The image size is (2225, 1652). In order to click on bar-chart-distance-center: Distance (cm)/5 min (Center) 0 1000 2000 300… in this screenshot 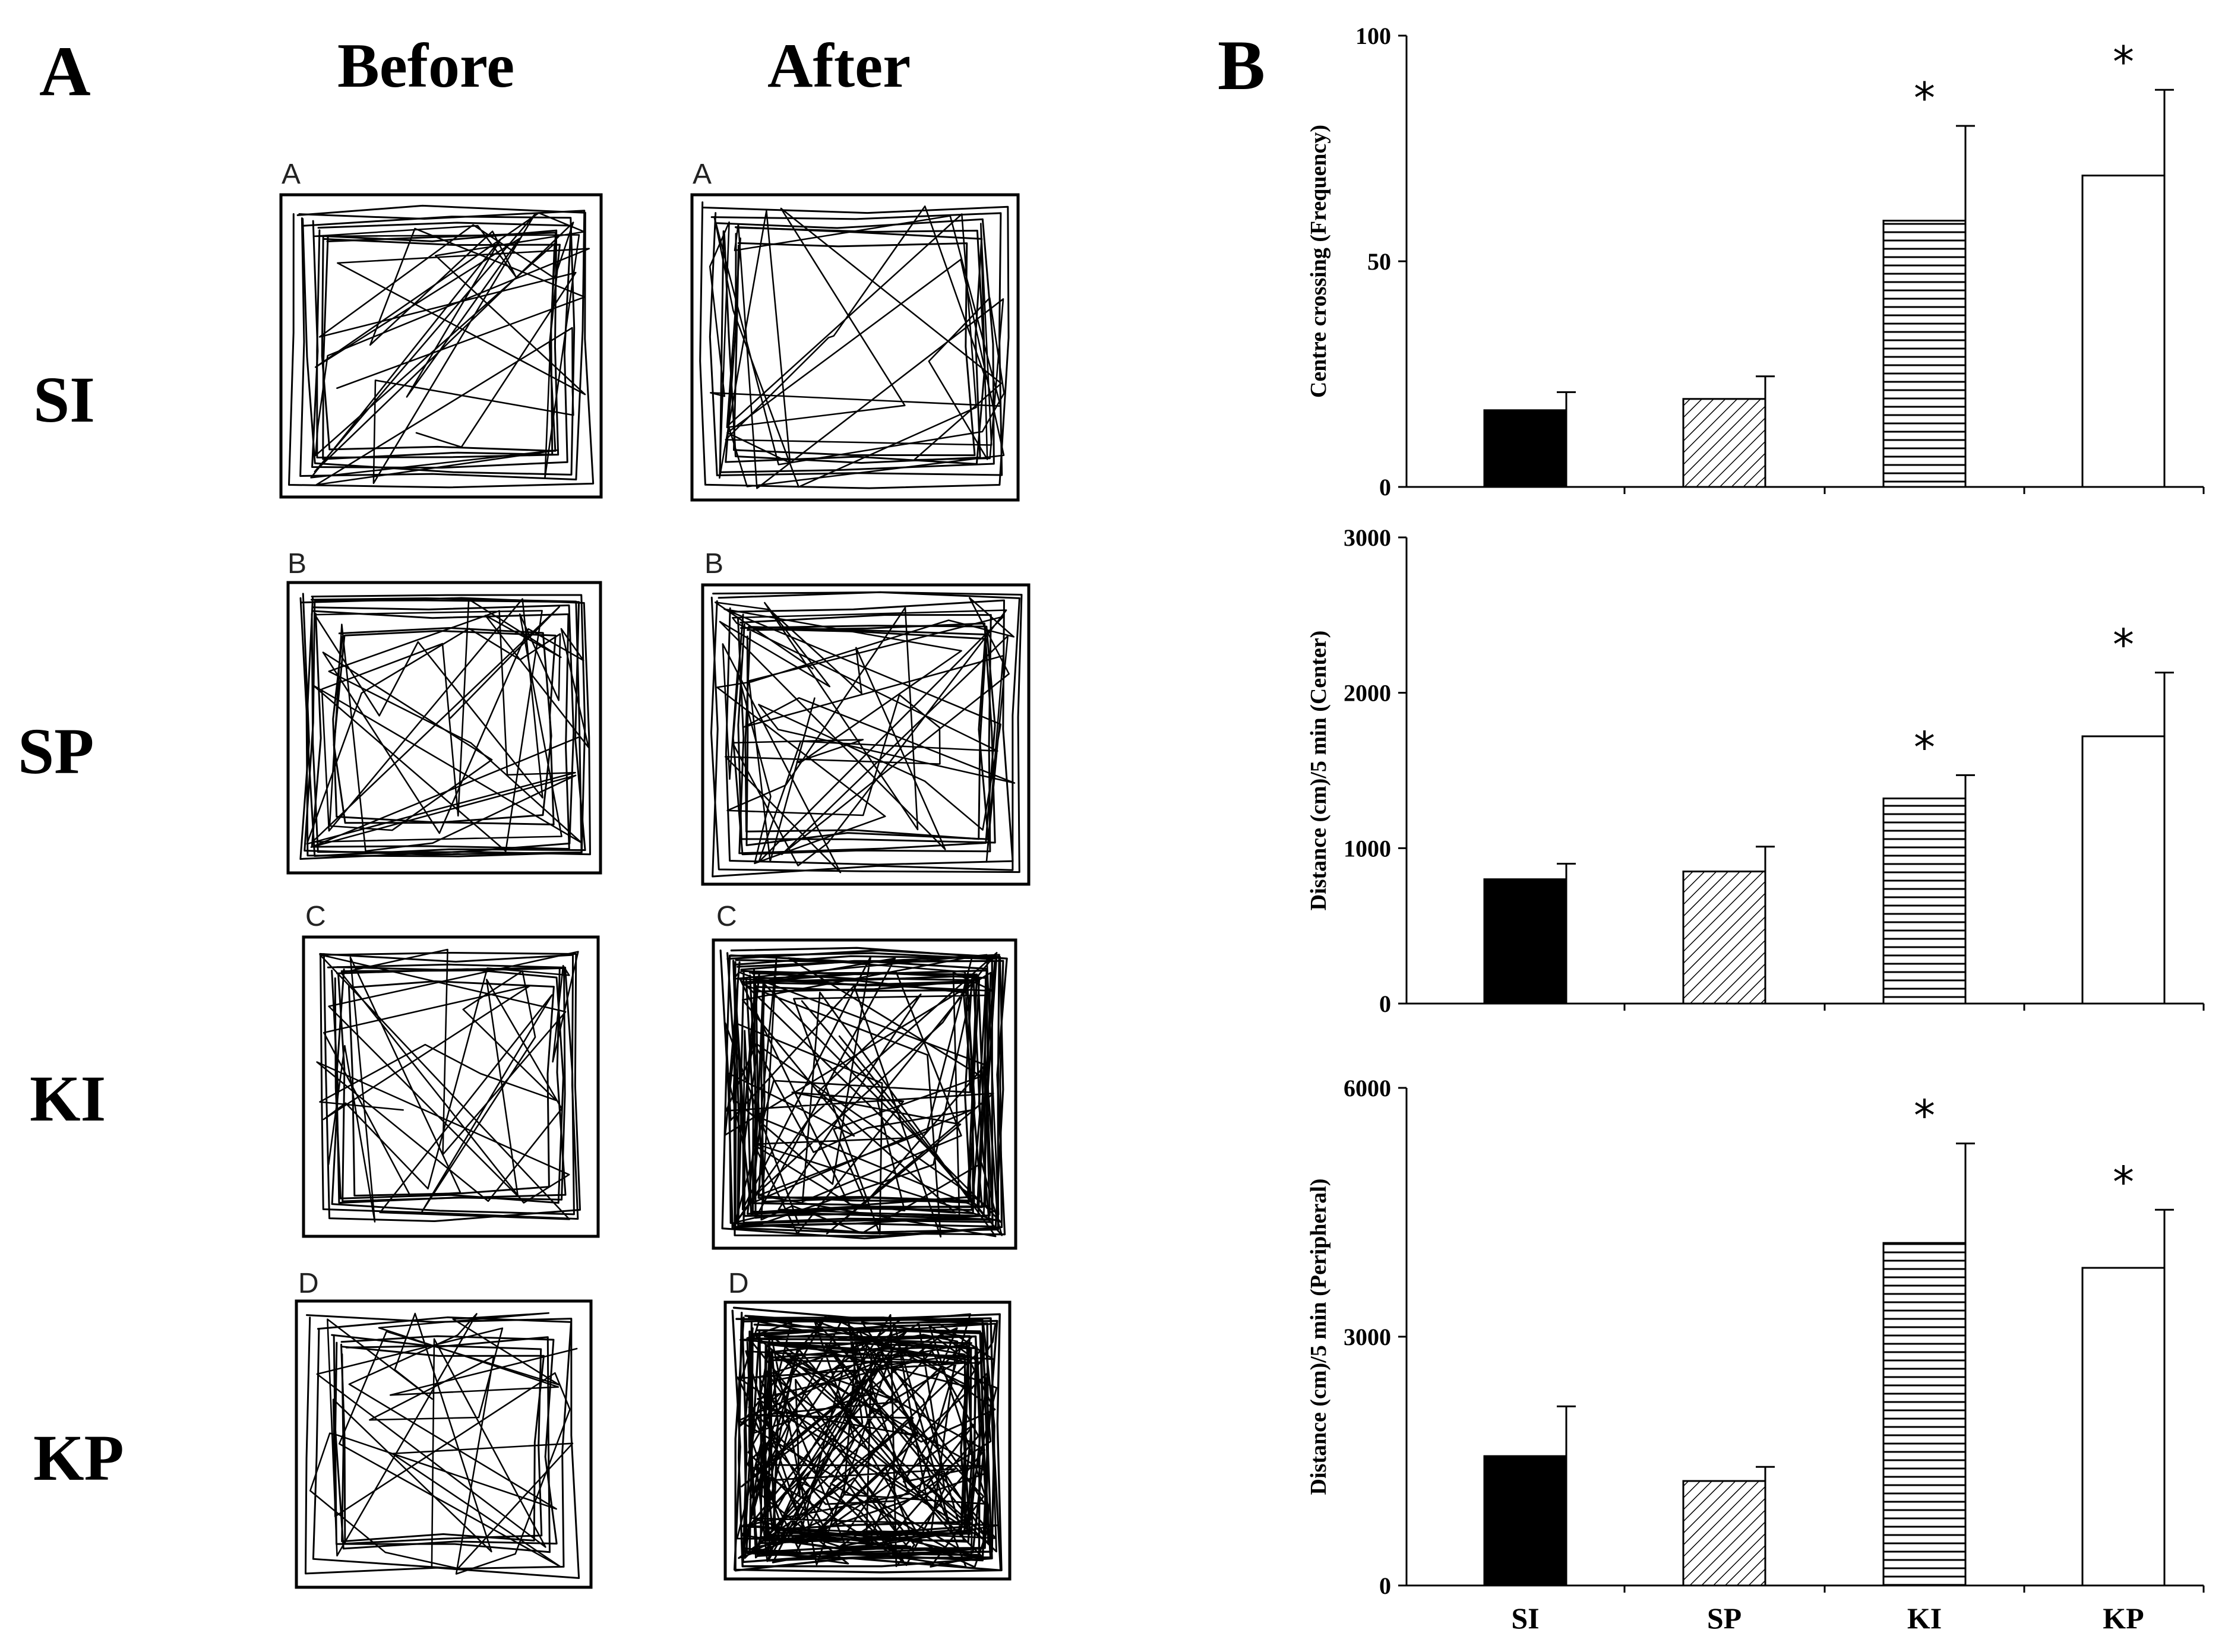, I will do `click(1755, 770)`.